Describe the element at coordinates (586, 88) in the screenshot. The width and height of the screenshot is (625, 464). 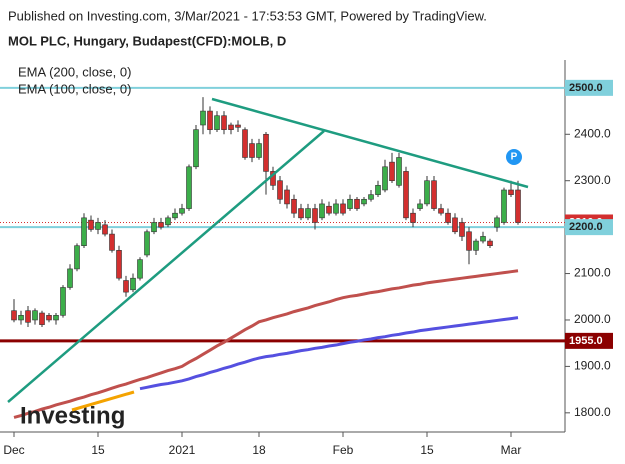
I see `level-label: 2500.0` at that location.